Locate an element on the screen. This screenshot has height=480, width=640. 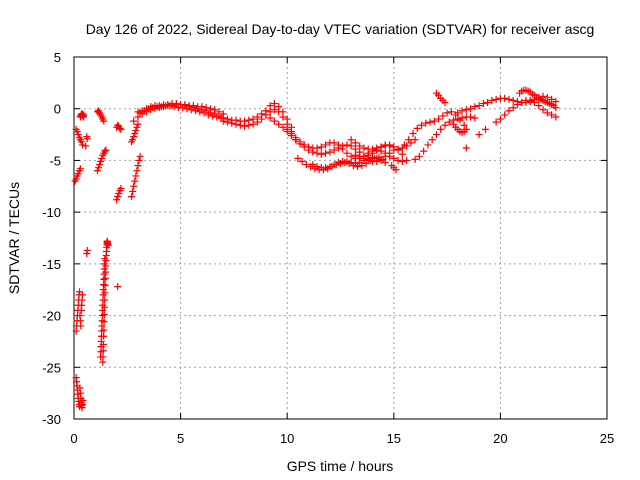
x-tick-label: 20 is located at coordinates (500, 438).